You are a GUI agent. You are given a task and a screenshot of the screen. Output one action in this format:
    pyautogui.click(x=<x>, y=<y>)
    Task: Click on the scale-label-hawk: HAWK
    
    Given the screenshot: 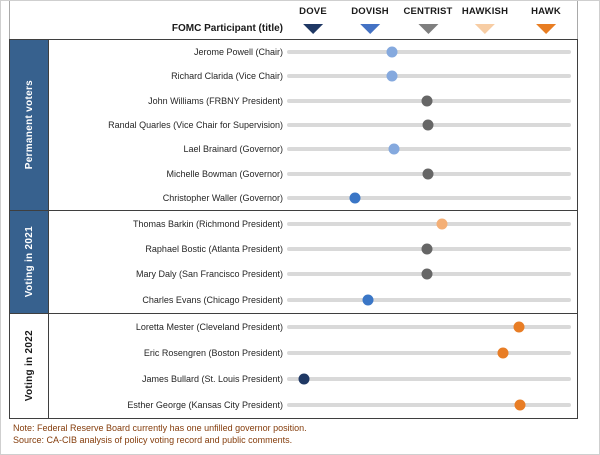 What is the action you would take?
    pyautogui.click(x=546, y=11)
    